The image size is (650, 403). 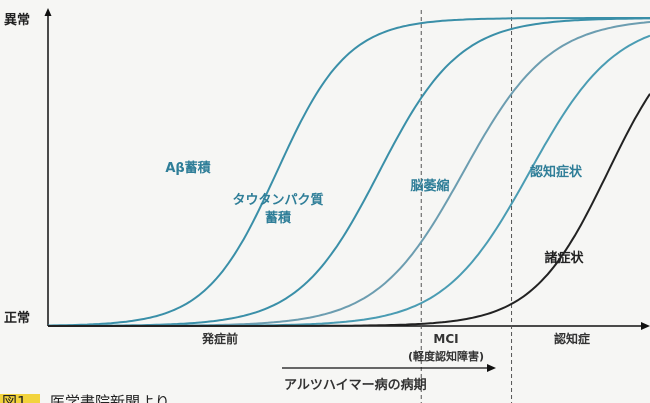 I want to click on caption-tag: 図1, so click(x=14, y=398).